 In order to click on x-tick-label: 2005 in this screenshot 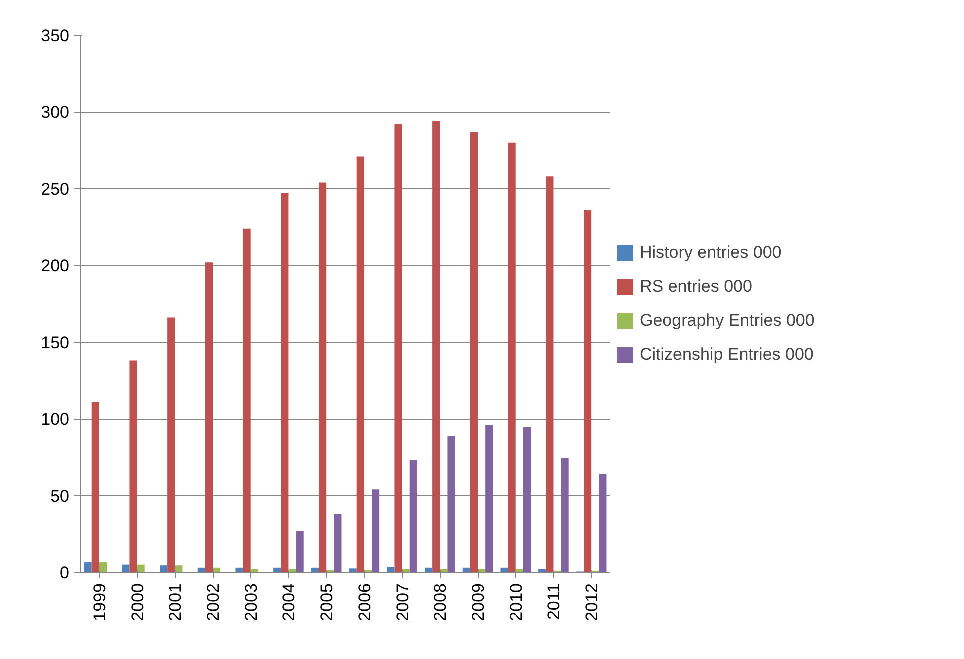, I will do `click(327, 602)`.